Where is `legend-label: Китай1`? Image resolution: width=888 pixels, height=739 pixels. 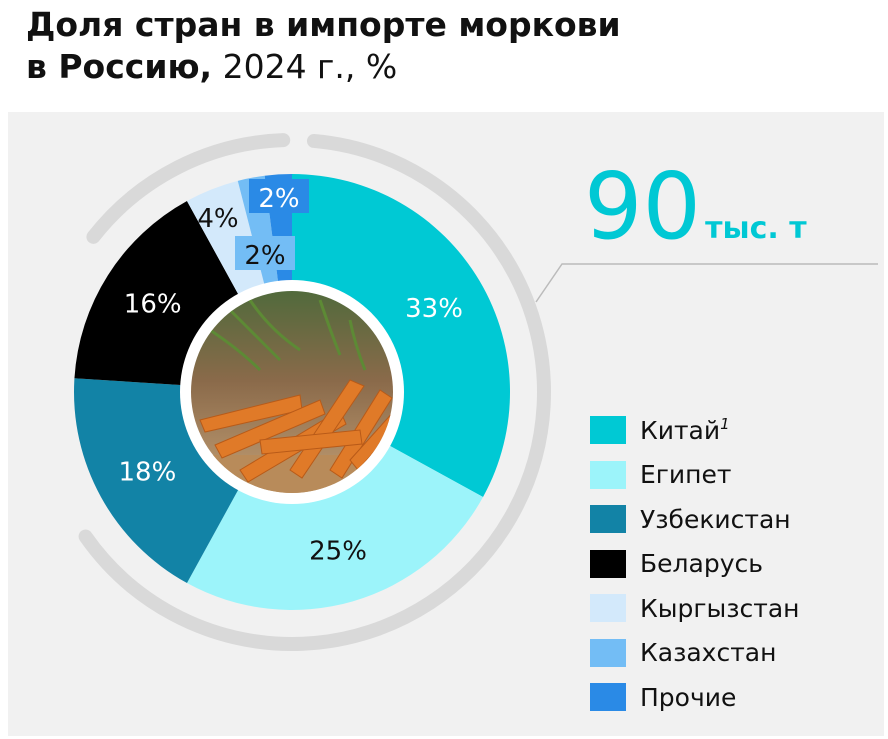
legend-label: Китай1 is located at coordinates (685, 430).